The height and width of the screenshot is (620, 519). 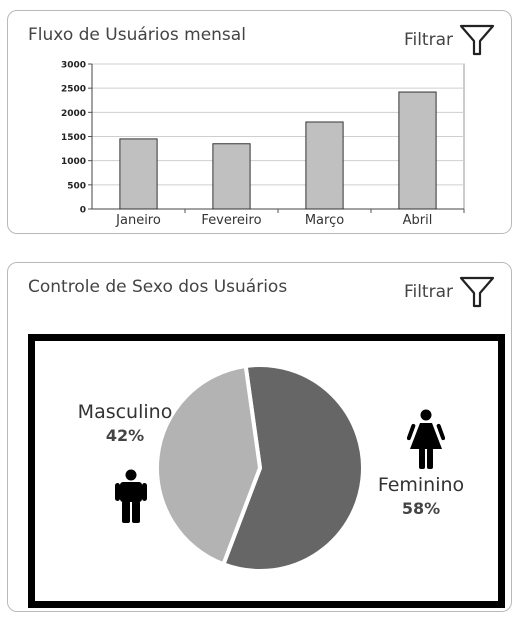 What do you see at coordinates (158, 287) in the screenshot?
I see `pie-chart-title: Controle de Sexo dos Usuários` at bounding box center [158, 287].